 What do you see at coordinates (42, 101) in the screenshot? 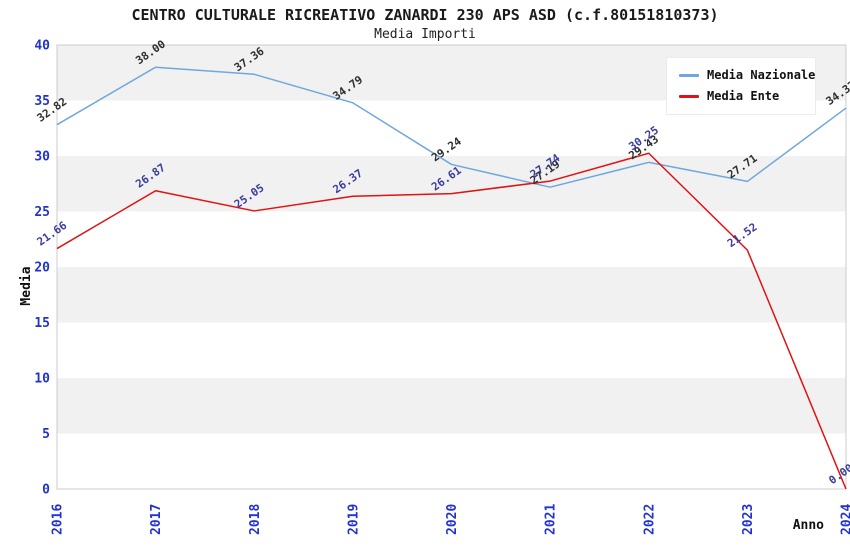
I see `y-tick-label: 35` at bounding box center [42, 101].